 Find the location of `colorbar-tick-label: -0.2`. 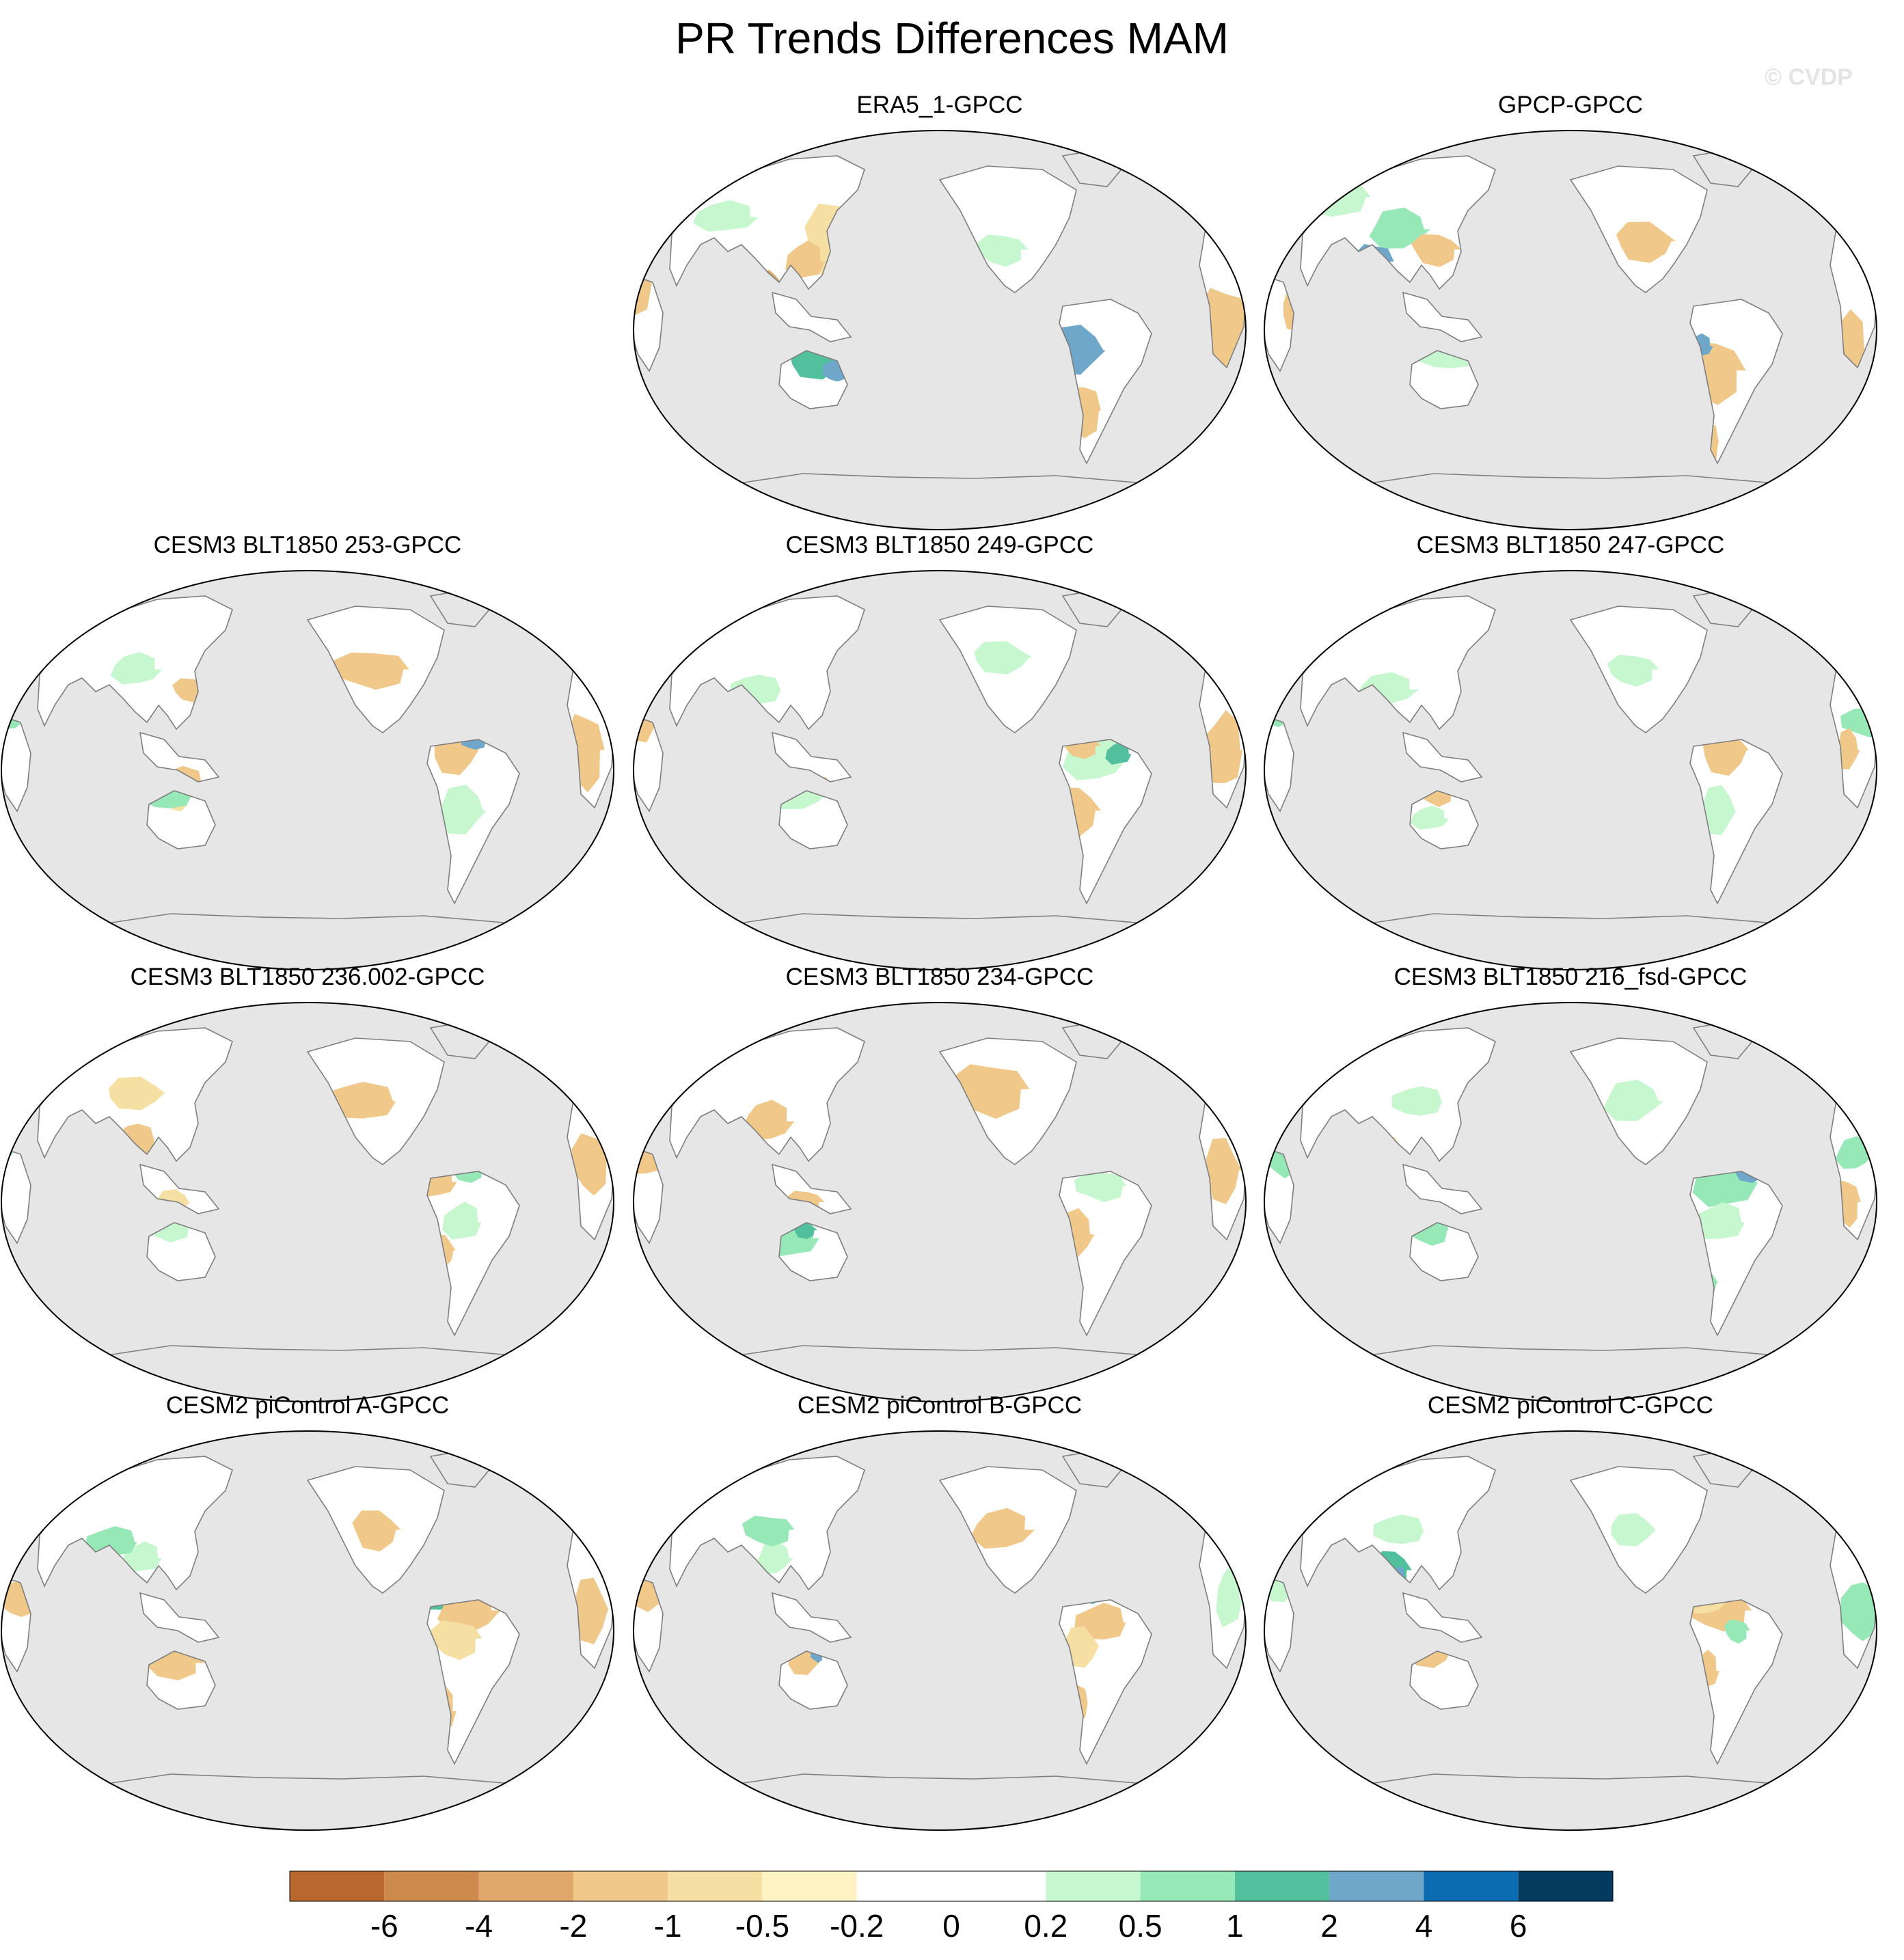

colorbar-tick-label: -0.2 is located at coordinates (857, 1926).